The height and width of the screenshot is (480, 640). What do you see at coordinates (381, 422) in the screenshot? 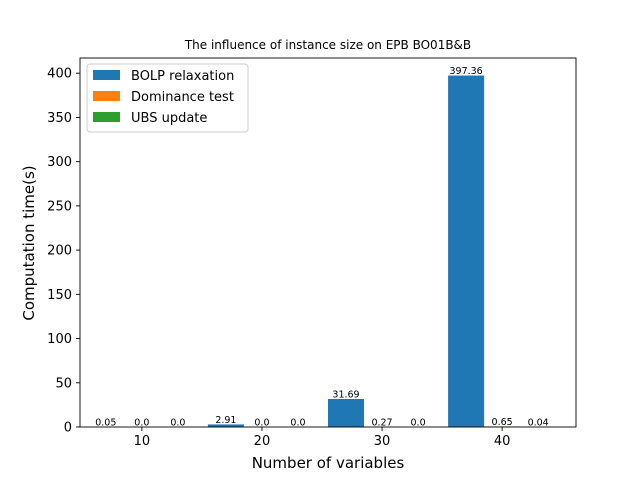
I see `value-label-dominance-test-30: 0.27` at bounding box center [381, 422].